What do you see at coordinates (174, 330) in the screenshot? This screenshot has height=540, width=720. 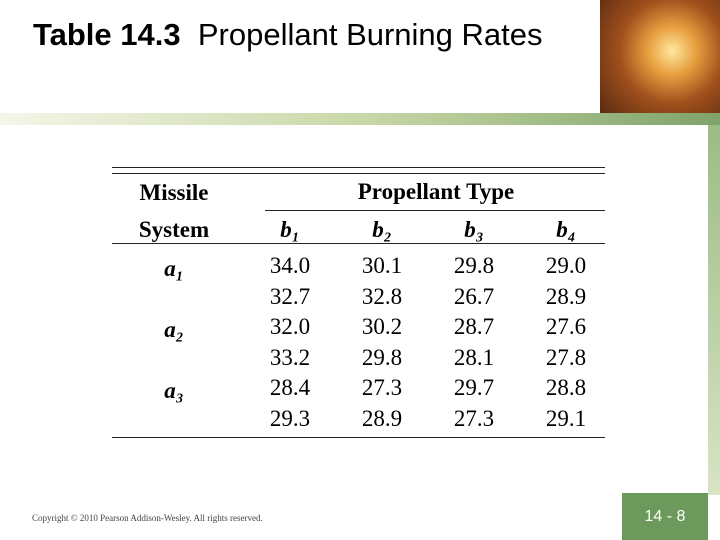 I see `system-label: a₂` at bounding box center [174, 330].